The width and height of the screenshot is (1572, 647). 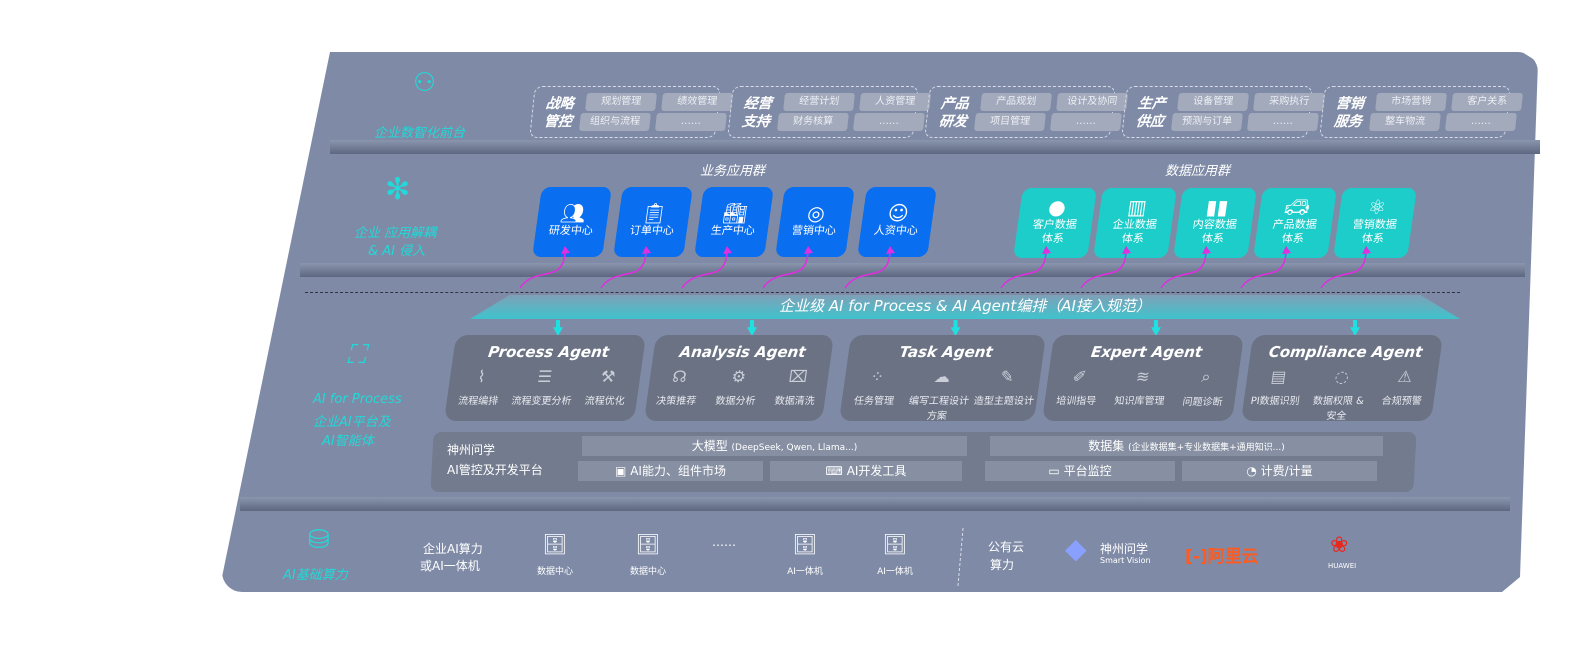 I want to click on smart-vision-sub: Smart Vision, so click(x=1125, y=560).